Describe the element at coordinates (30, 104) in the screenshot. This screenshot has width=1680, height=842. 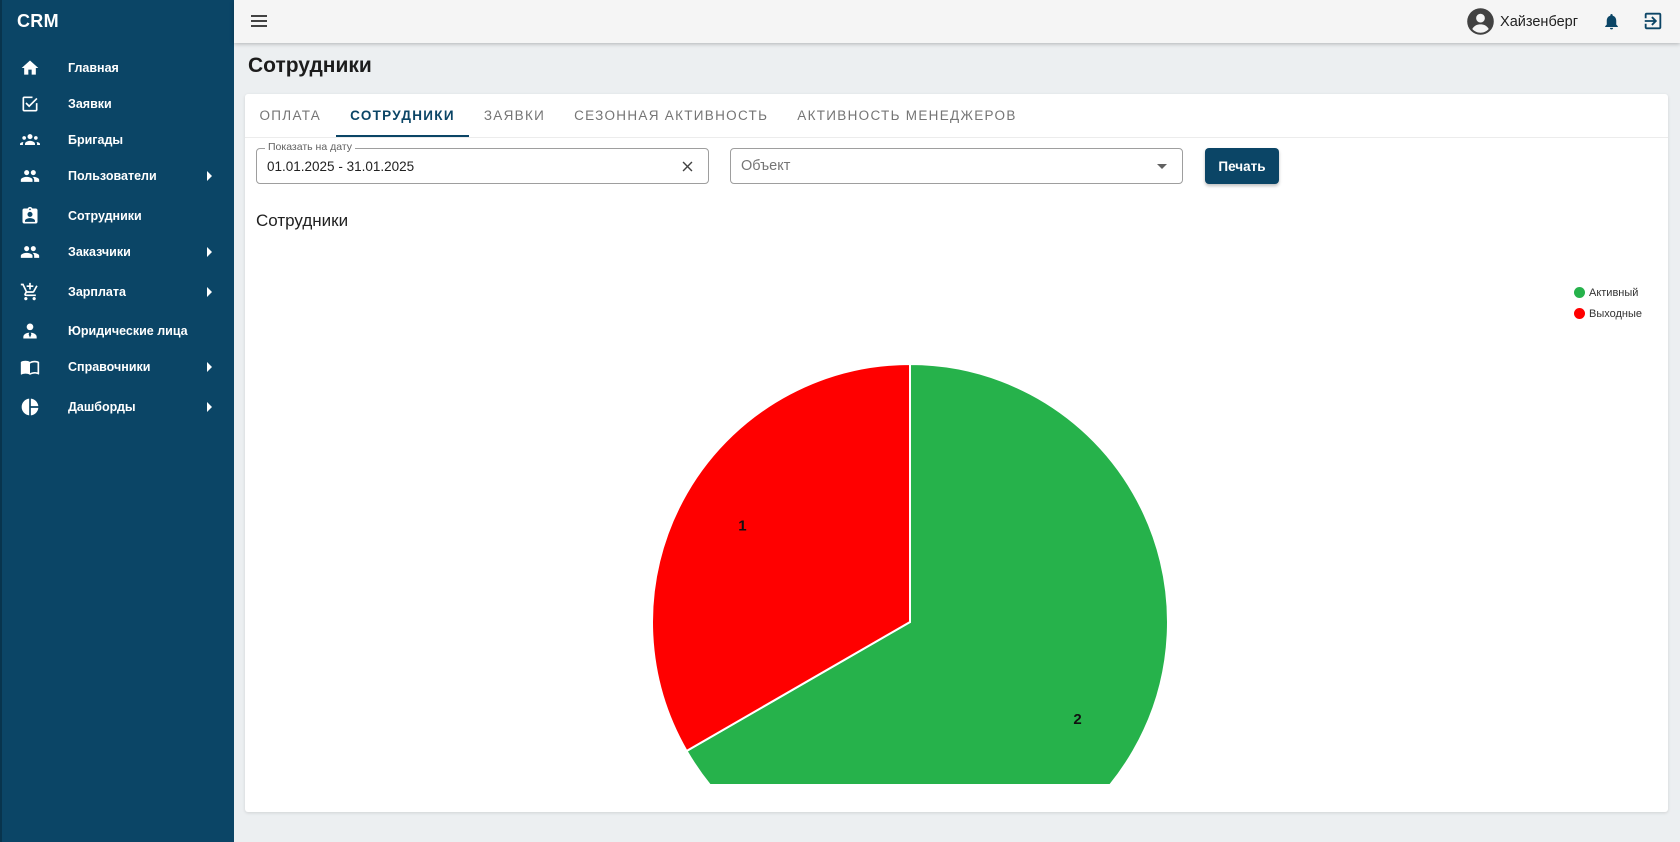
I see `checkbox-icon` at that location.